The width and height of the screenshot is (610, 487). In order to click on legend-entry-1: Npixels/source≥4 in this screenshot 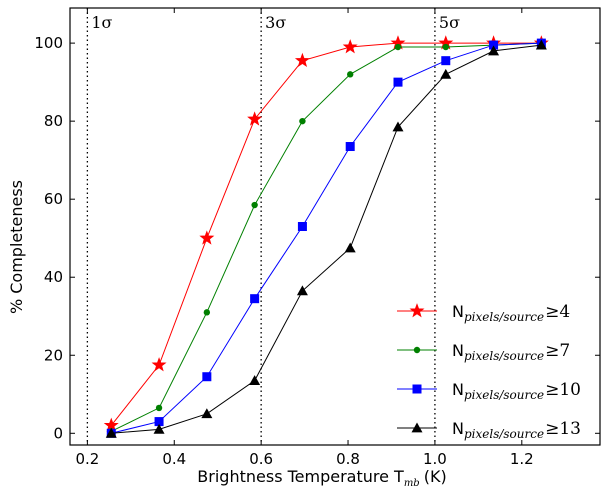, I will do `click(511, 313)`.